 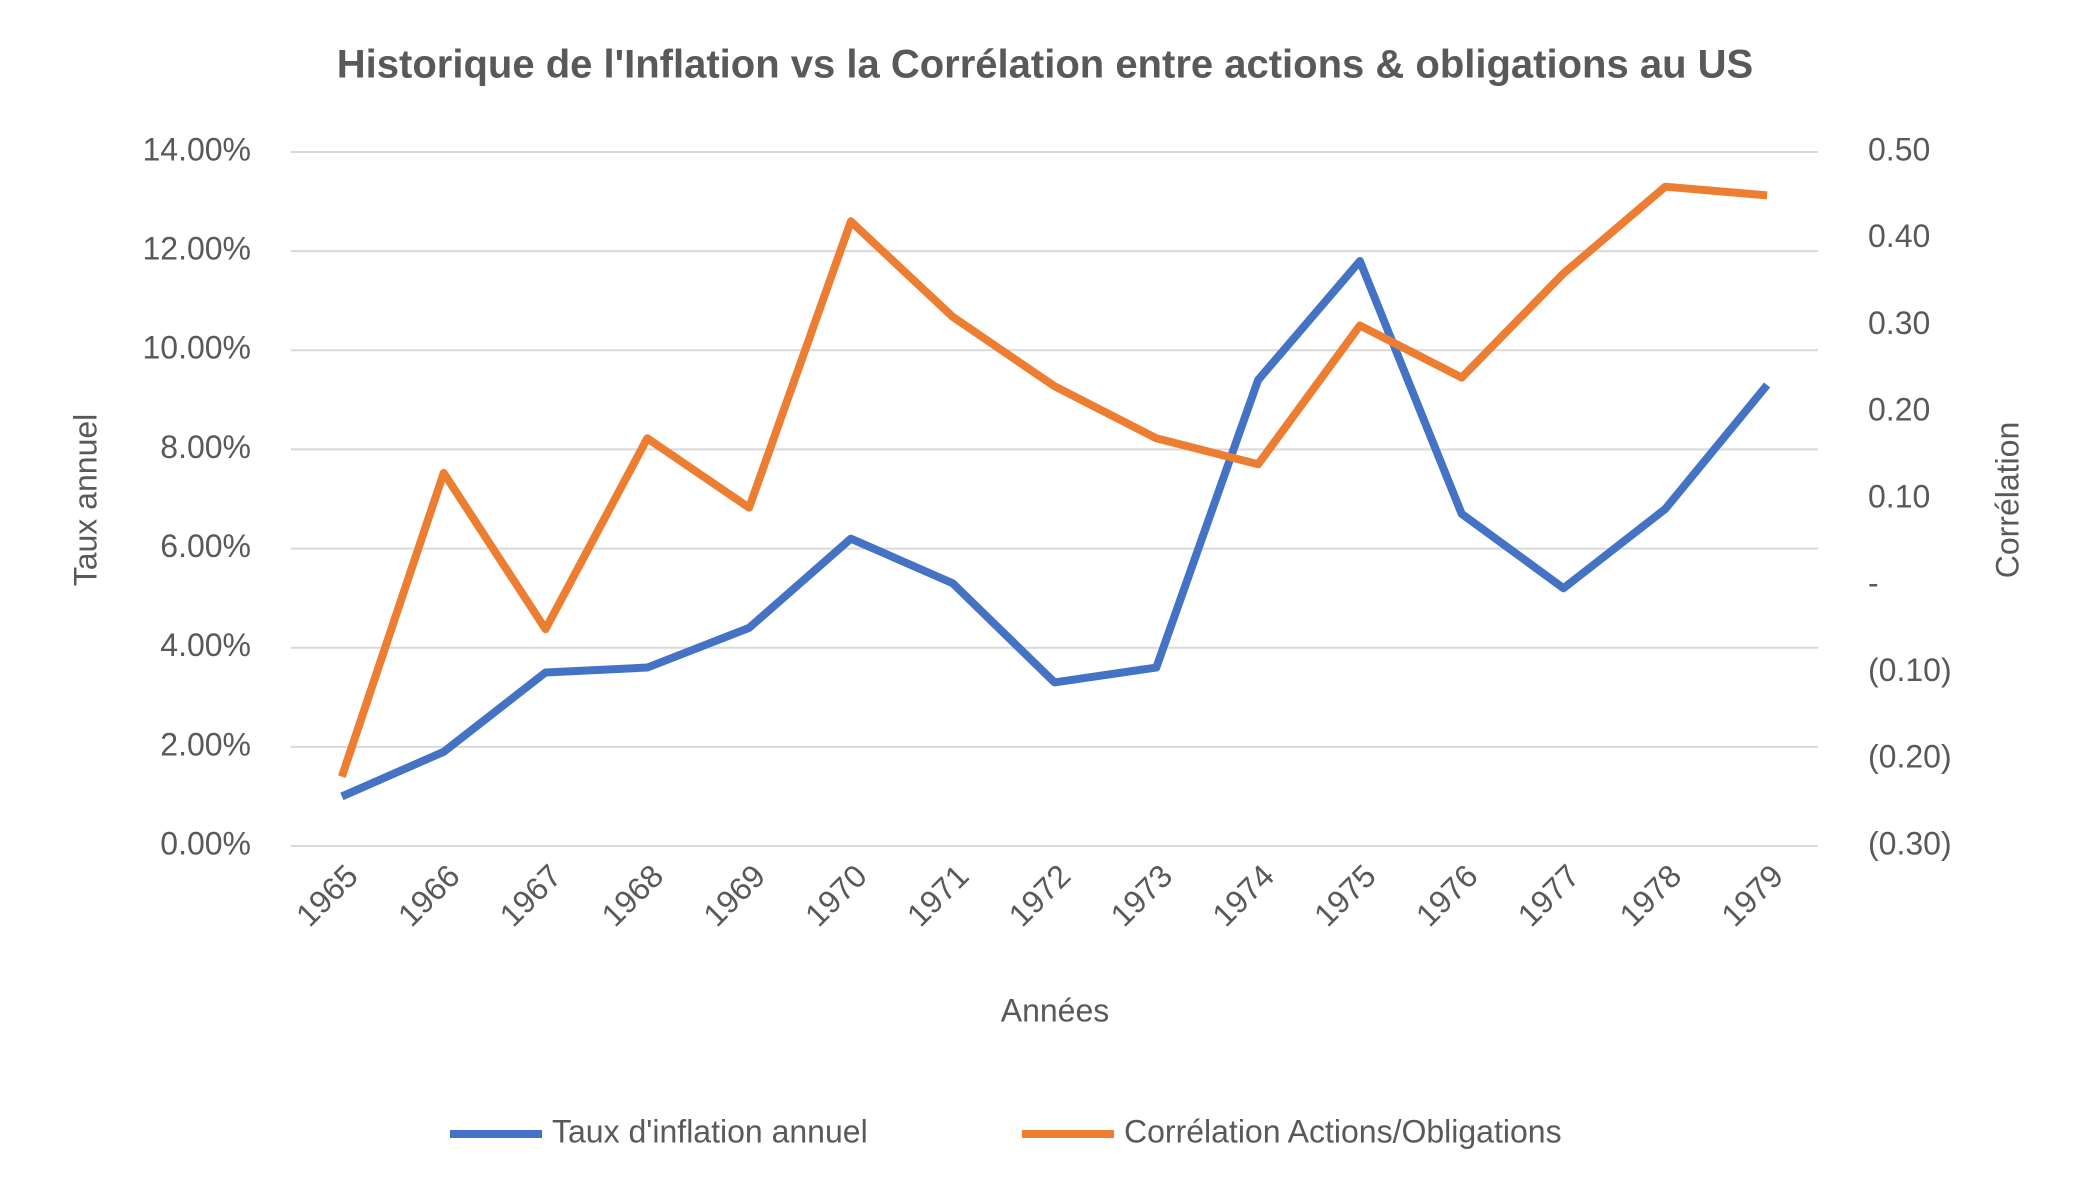 I want to click on y-tick-label: 0.00%, so click(x=205, y=843).